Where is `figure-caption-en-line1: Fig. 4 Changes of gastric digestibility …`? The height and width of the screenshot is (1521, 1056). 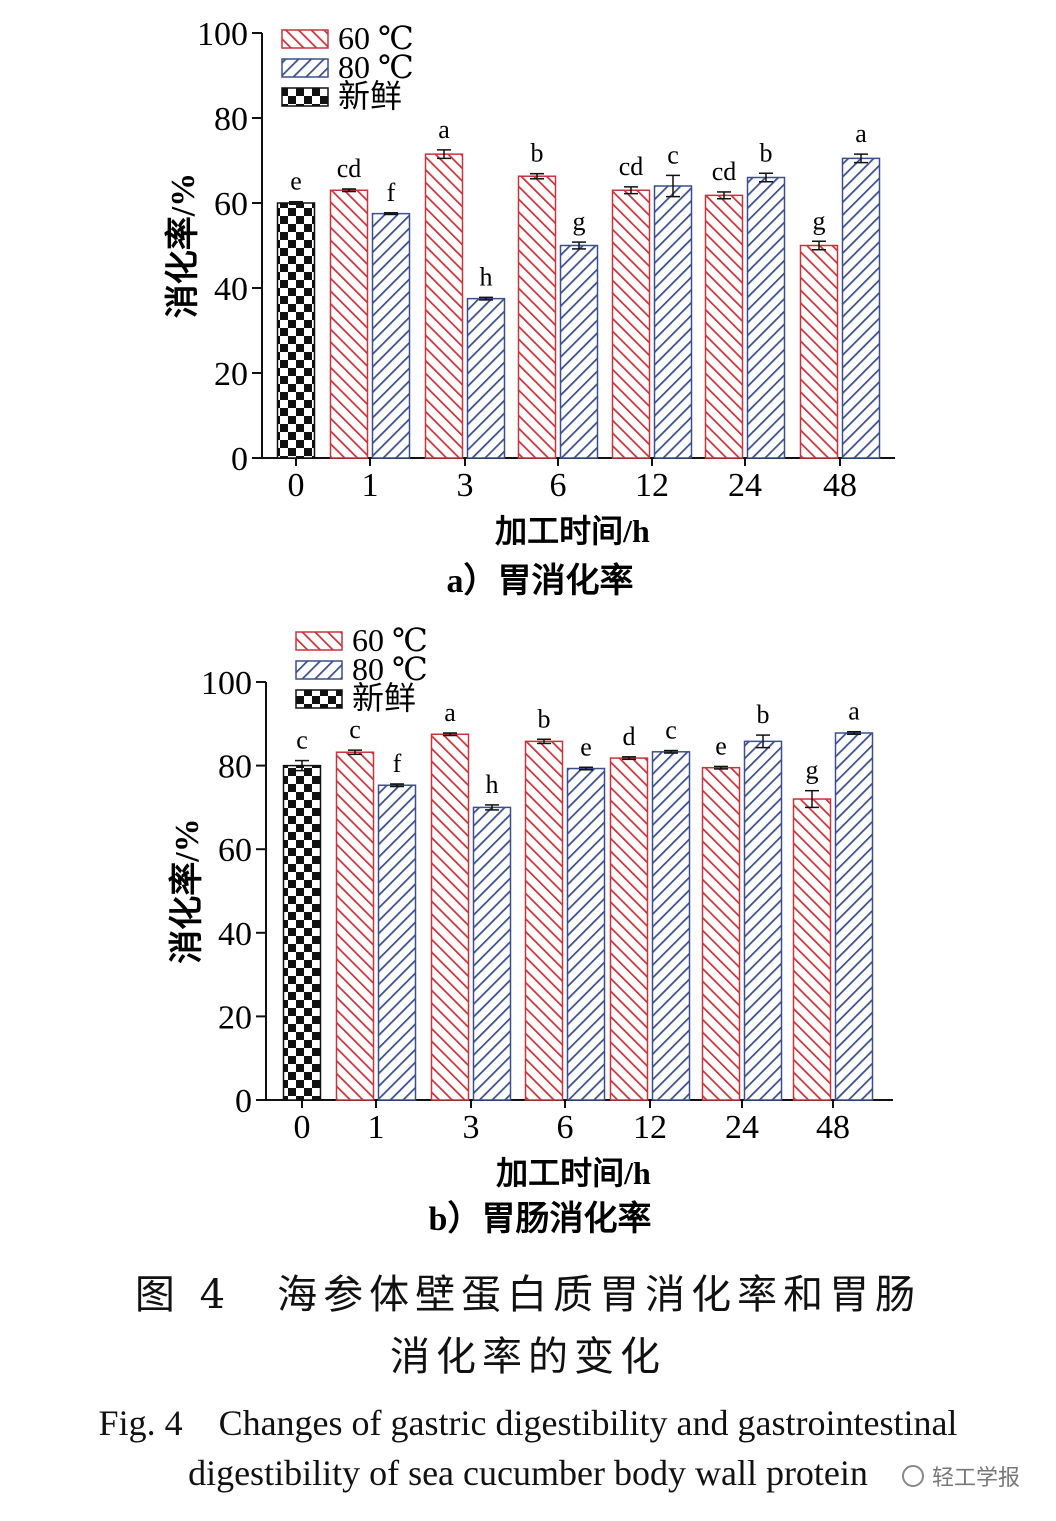
figure-caption-en-line1: Fig. 4 Changes of gastric digestibility … is located at coordinates (528, 1423).